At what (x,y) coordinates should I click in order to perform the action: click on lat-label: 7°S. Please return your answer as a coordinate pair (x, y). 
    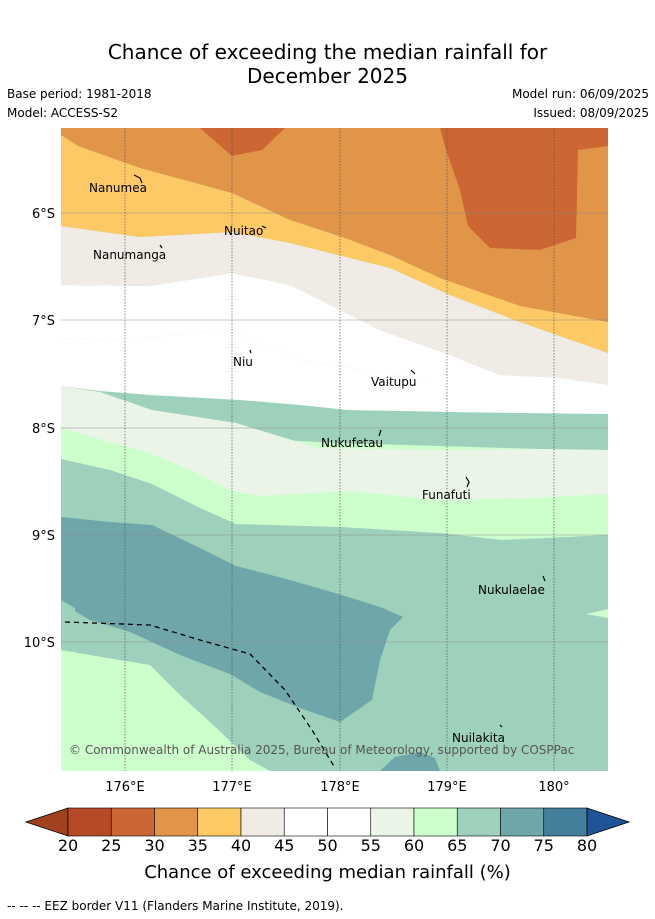
    Looking at the image, I should click on (43, 321).